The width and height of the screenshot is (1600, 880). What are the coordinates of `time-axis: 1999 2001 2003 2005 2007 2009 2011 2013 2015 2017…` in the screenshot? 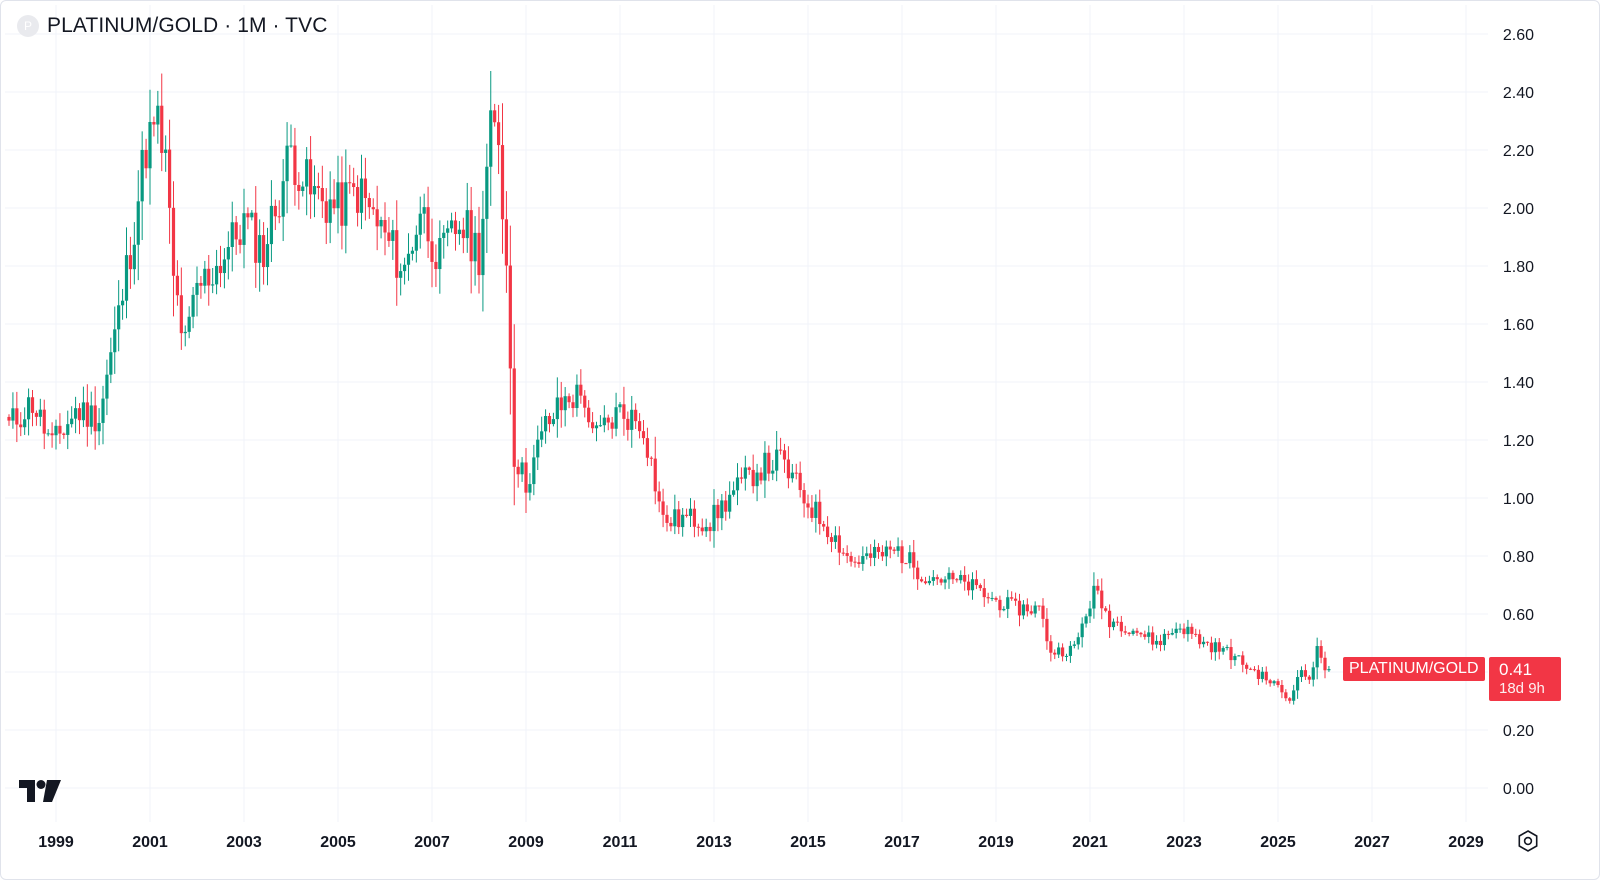 It's located at (761, 842).